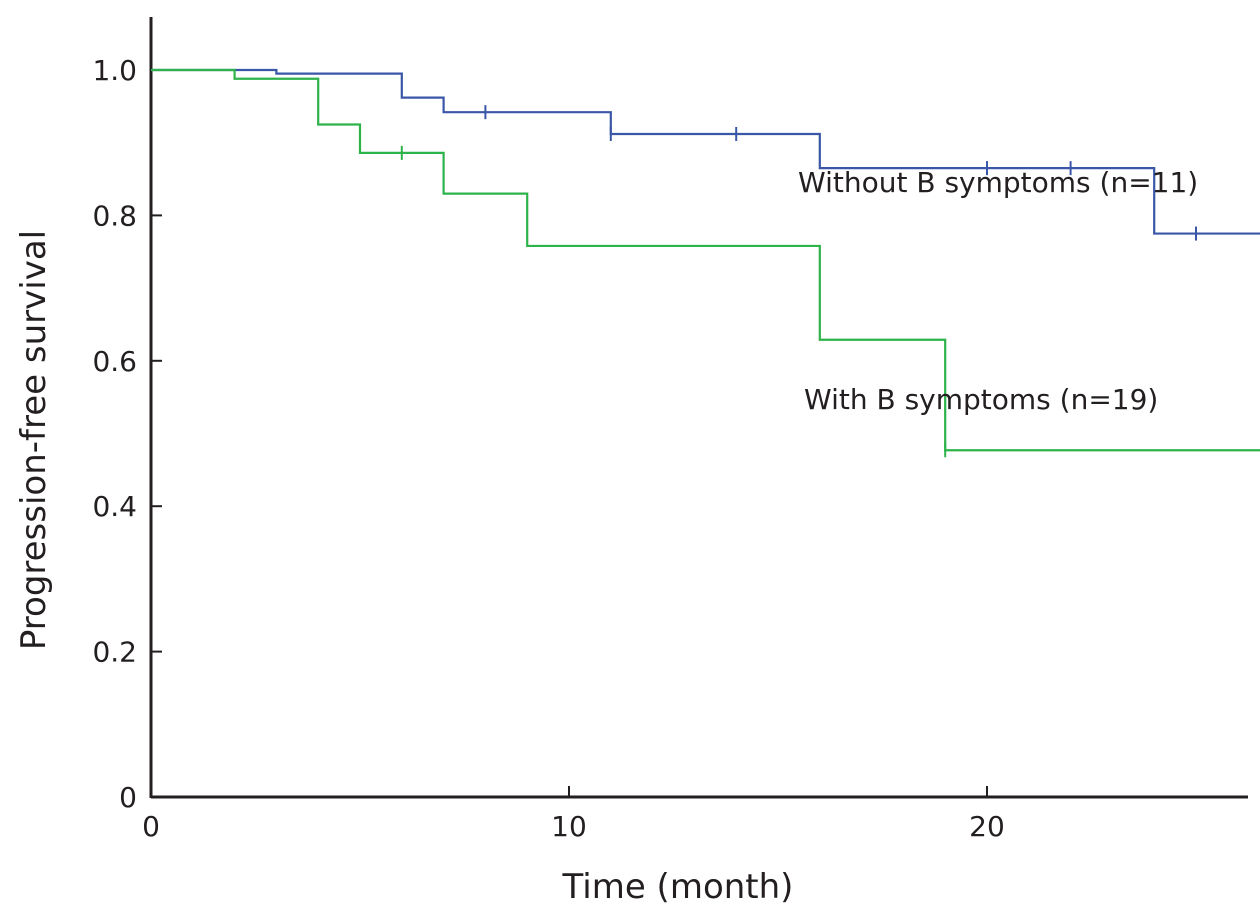 The image size is (1260, 915). I want to click on x-ticks: 01020304050, so click(573, 814).